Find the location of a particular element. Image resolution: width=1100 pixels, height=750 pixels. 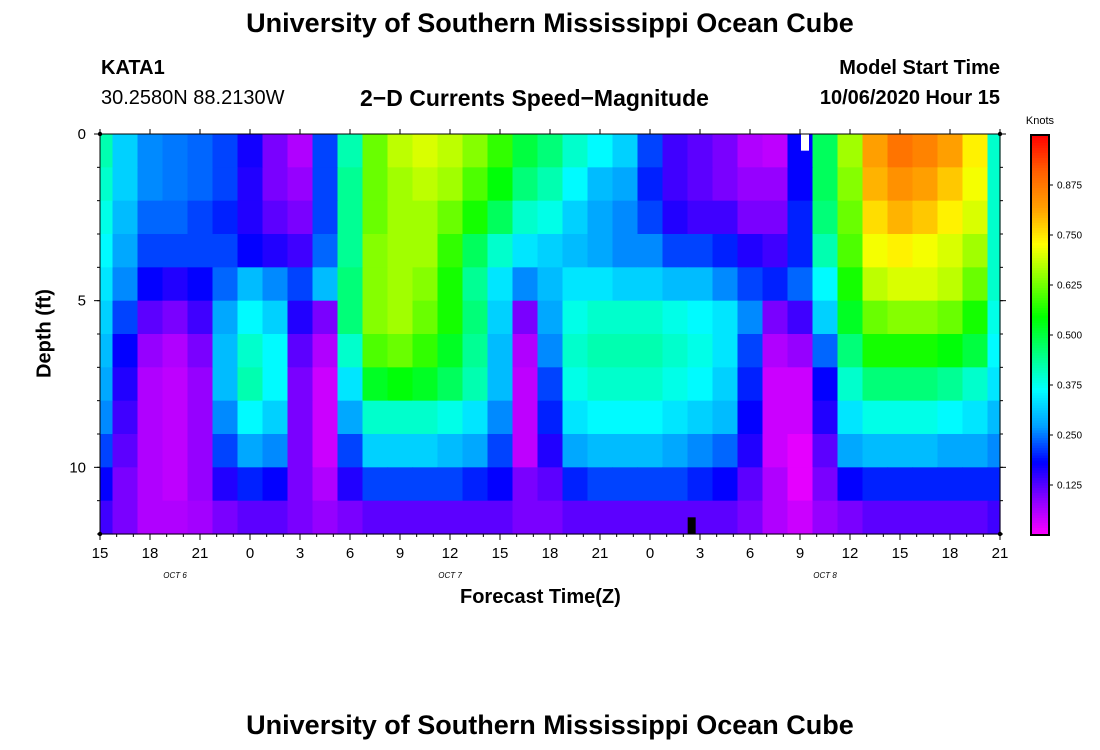

x-tick-label: 12 is located at coordinates (850, 553).